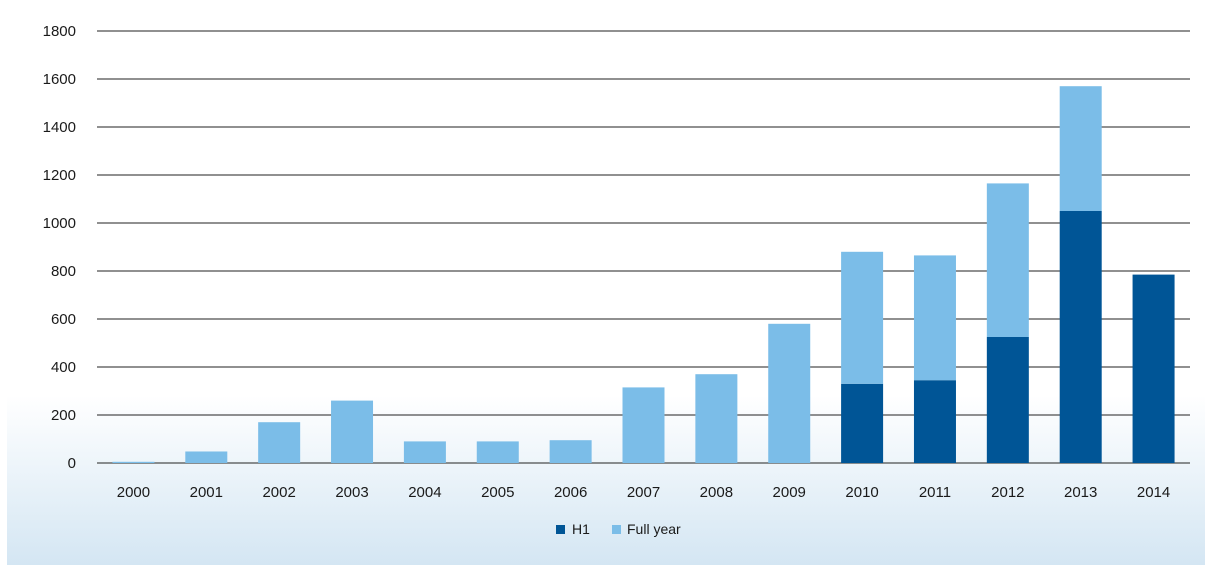  Describe the element at coordinates (862, 317) in the screenshot. I see `bar-full-year-2010` at that location.